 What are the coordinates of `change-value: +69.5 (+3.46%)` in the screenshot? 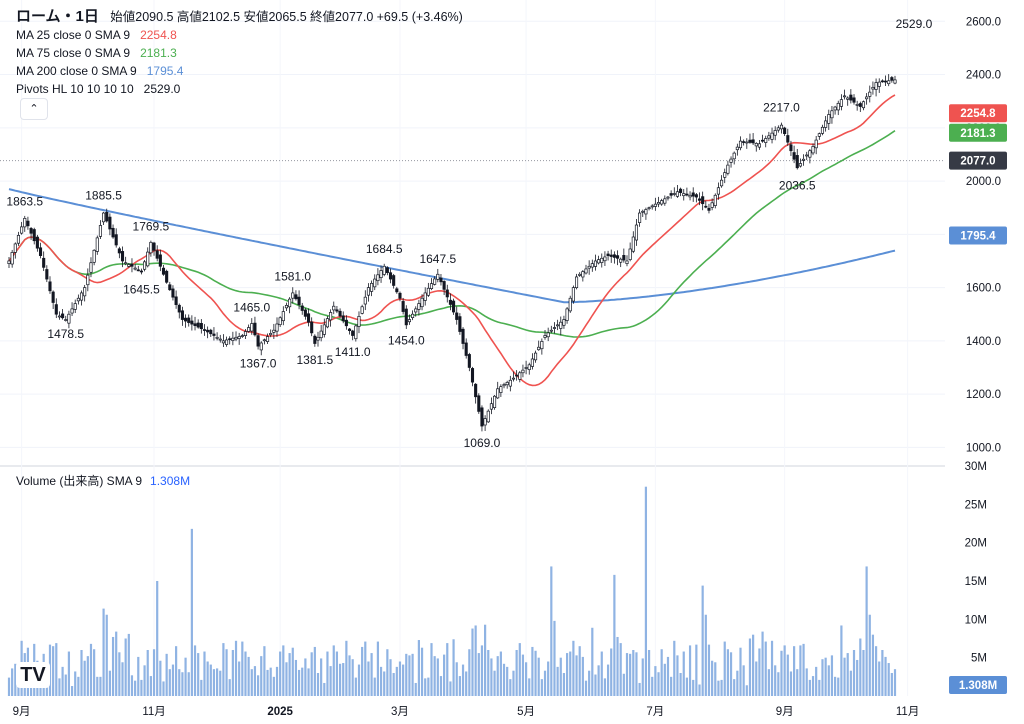 It's located at (419, 17).